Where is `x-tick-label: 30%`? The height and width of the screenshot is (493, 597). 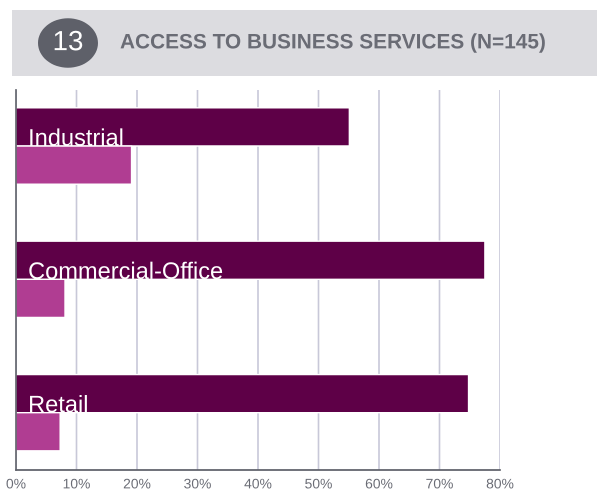 x-tick-label: 30% is located at coordinates (197, 483).